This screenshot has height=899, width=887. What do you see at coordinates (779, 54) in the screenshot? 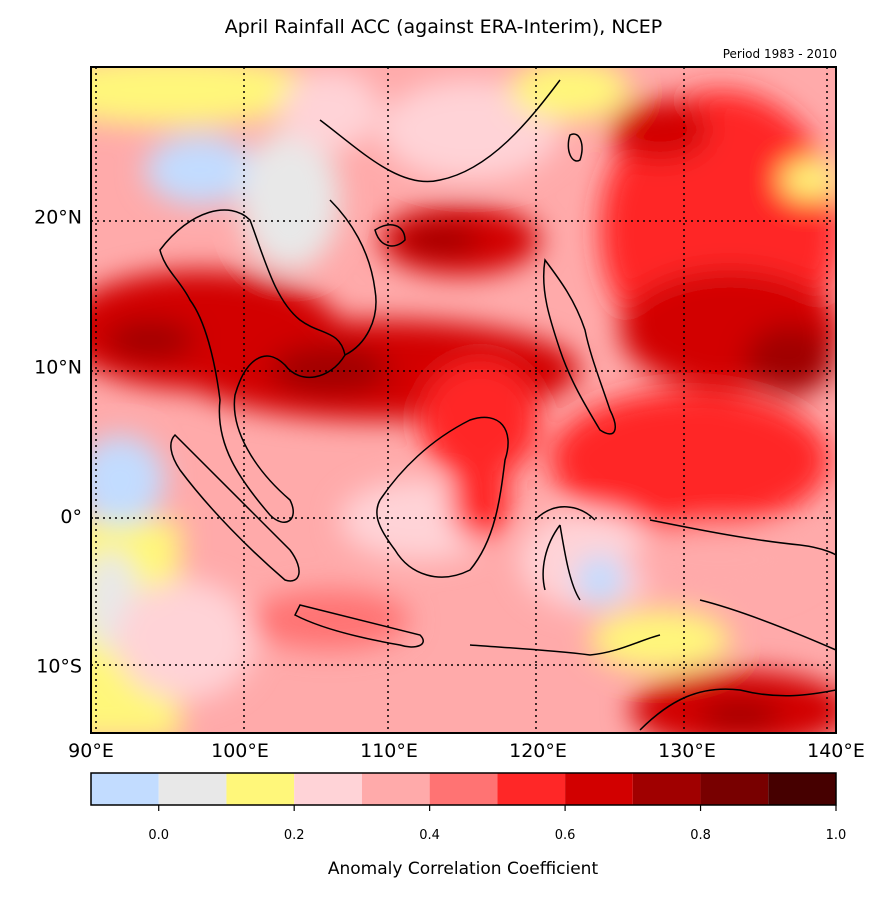
I see `map-period: Period 1983 - 2010` at bounding box center [779, 54].